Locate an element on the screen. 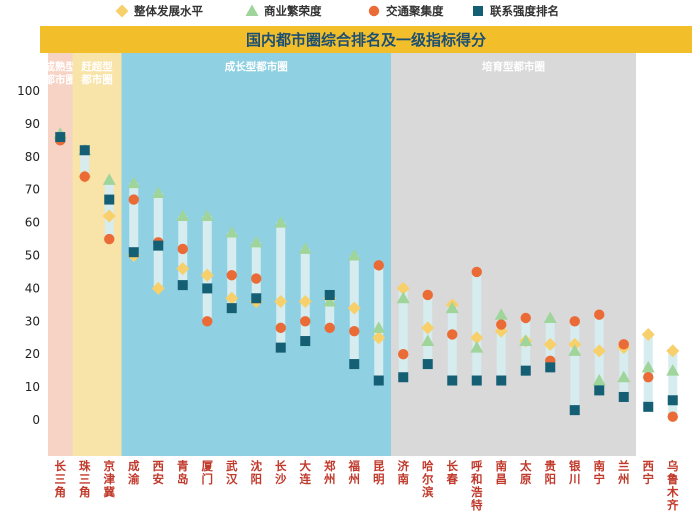 The image size is (700, 517). legend-label: 联系强度排名 is located at coordinates (524, 11).